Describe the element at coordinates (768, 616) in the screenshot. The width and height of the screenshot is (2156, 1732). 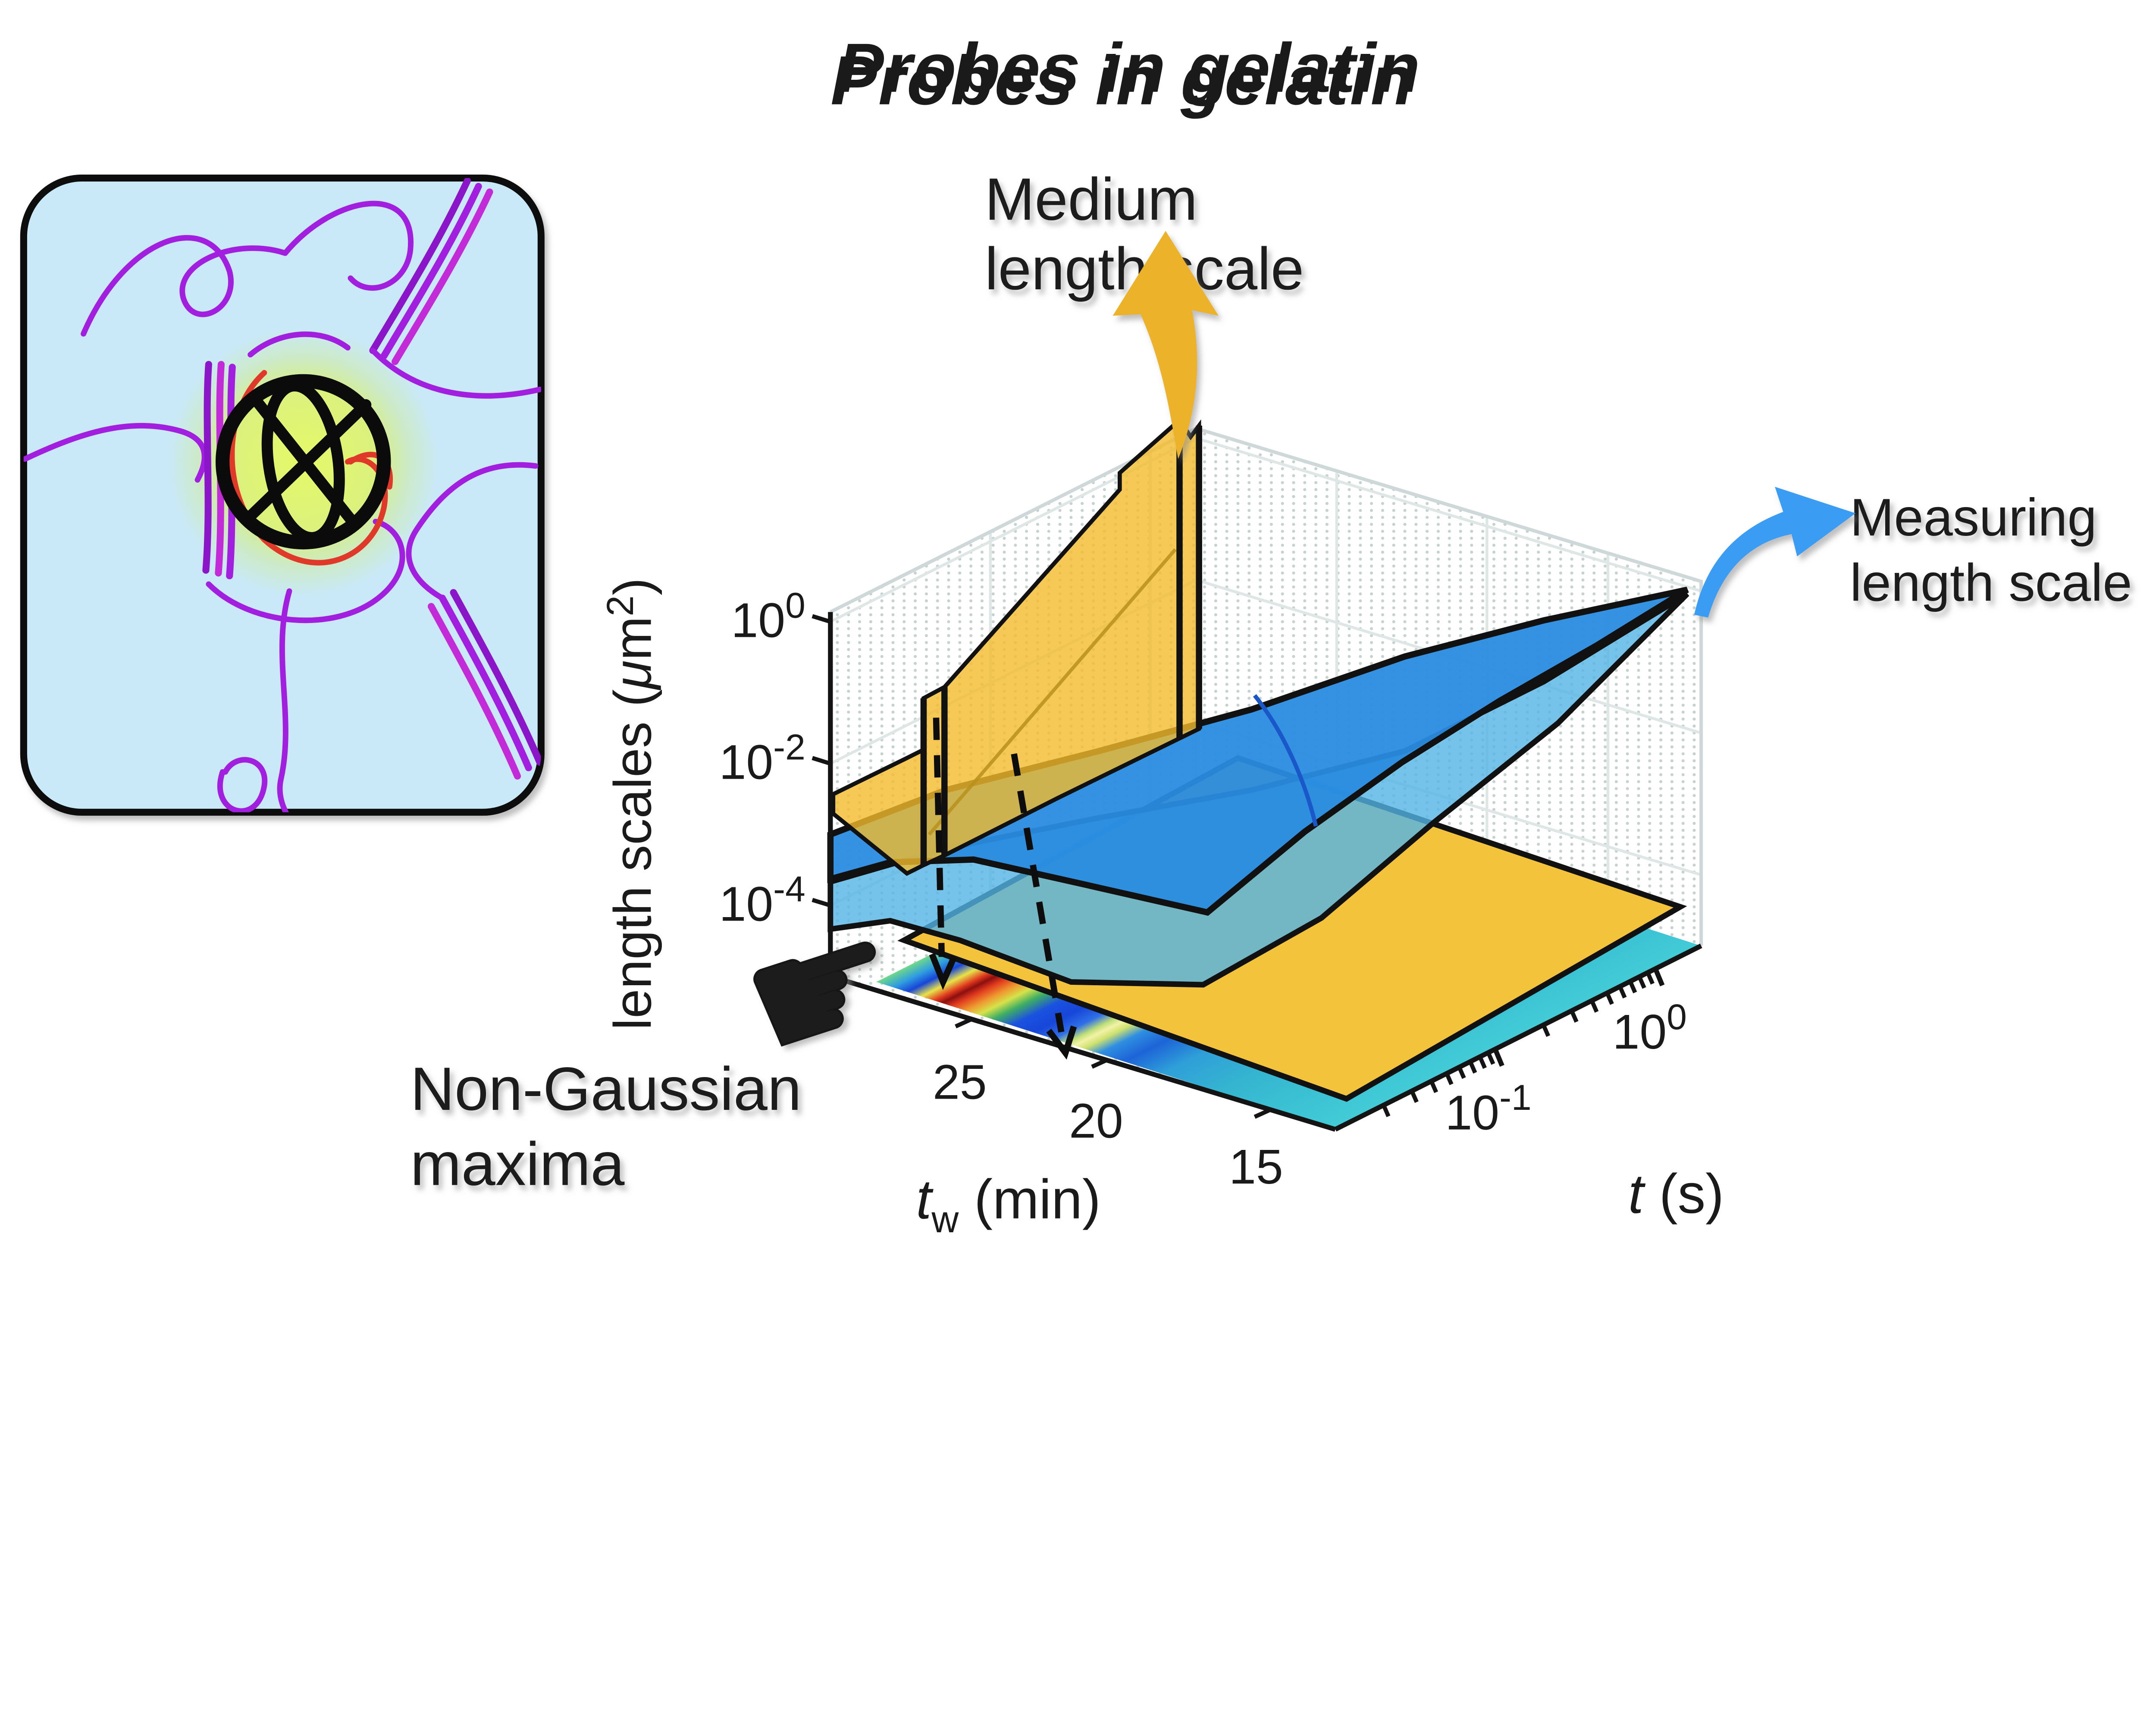
I see `z-tick-1e0: 10⁰` at that location.